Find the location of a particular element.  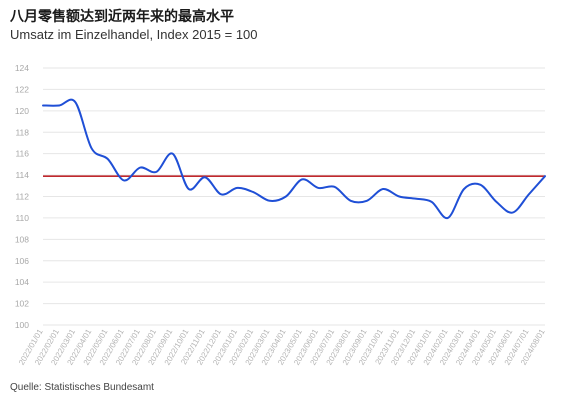

y-tick-label: 100 is located at coordinates (22, 325).